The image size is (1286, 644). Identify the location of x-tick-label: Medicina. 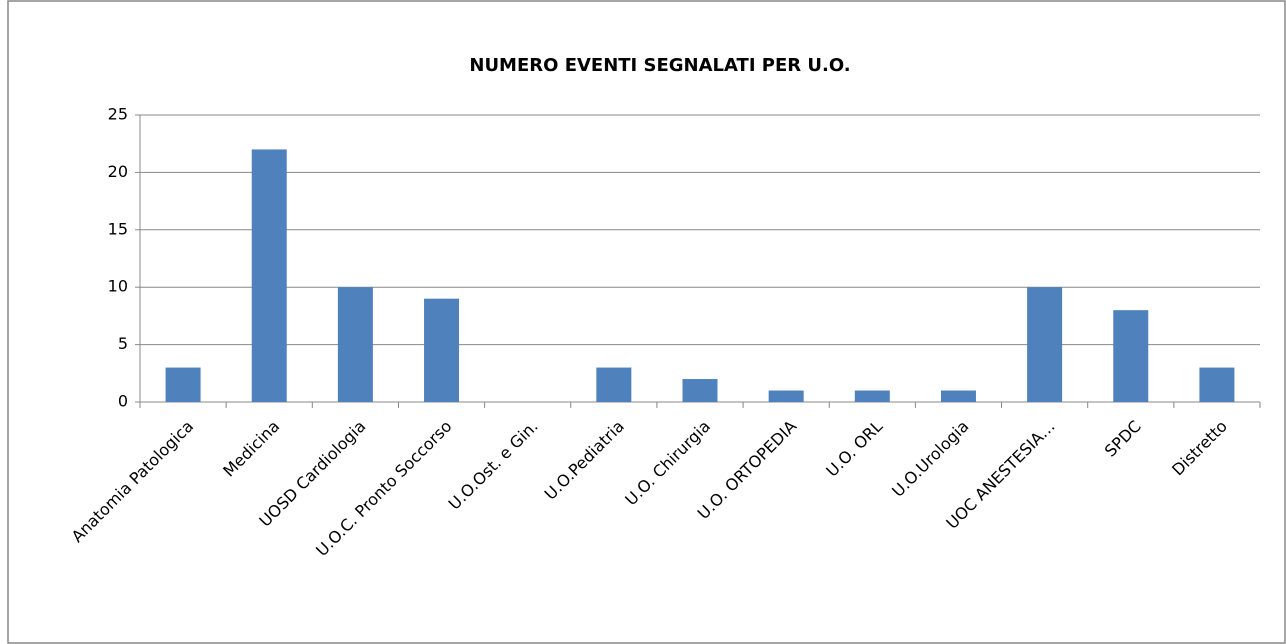
(251, 449).